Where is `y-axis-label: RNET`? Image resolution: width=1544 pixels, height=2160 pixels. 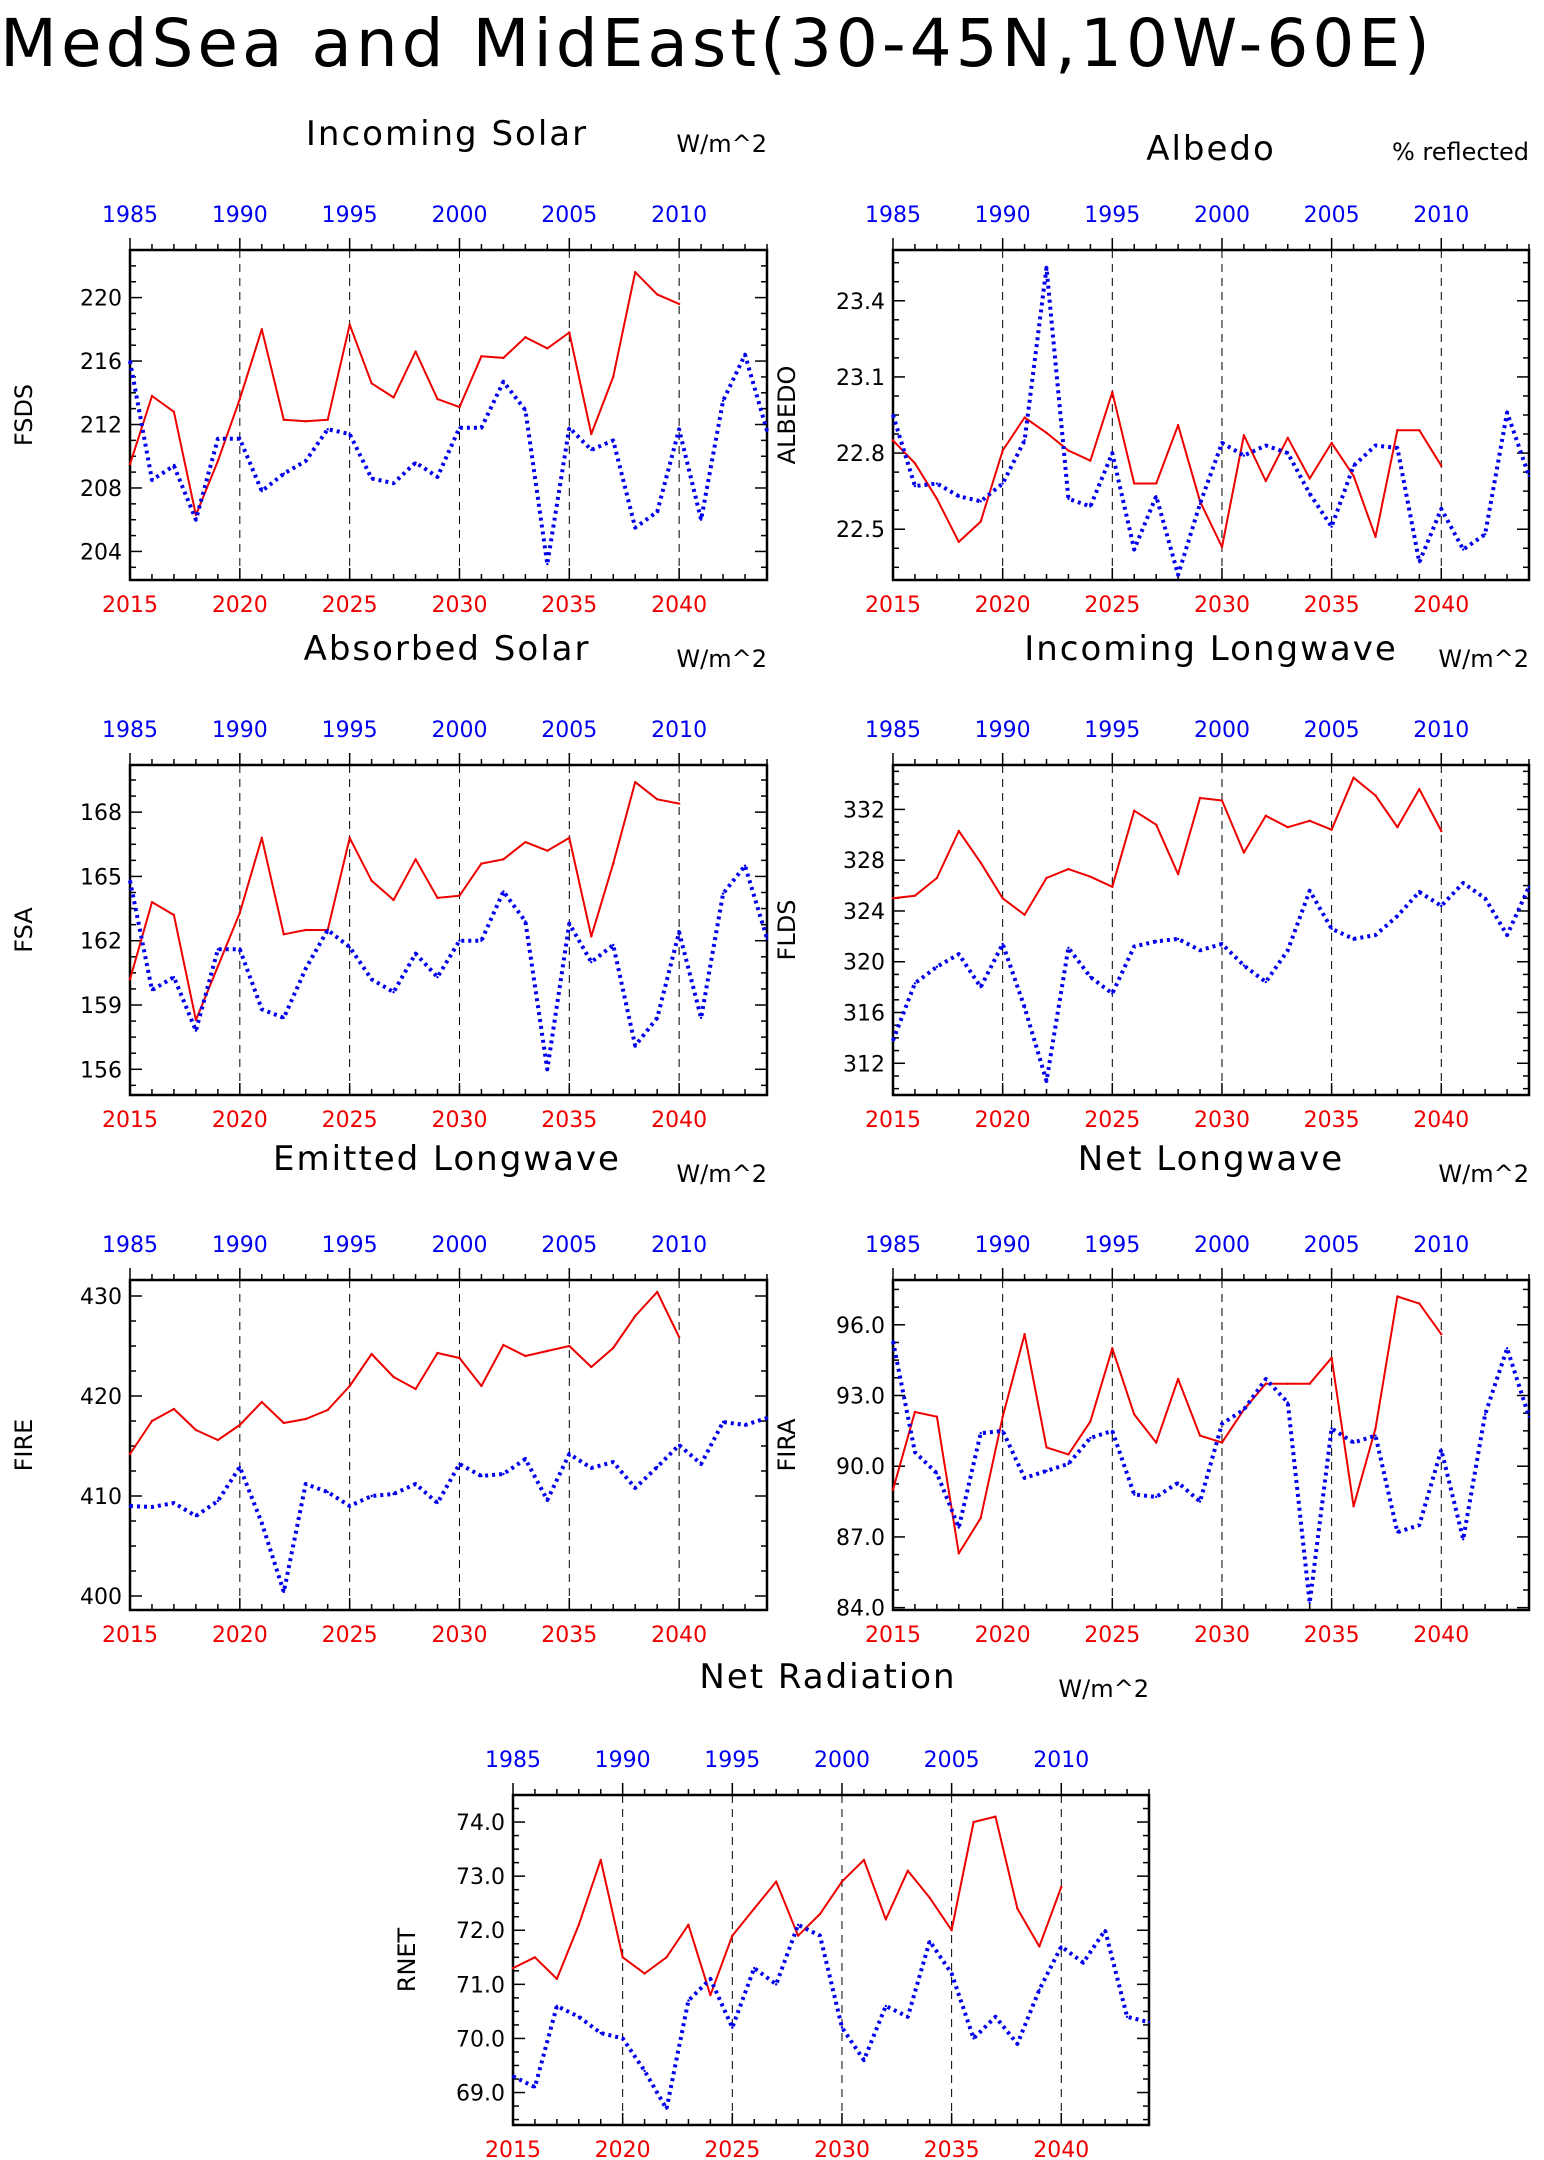 y-axis-label: RNET is located at coordinates (407, 1959).